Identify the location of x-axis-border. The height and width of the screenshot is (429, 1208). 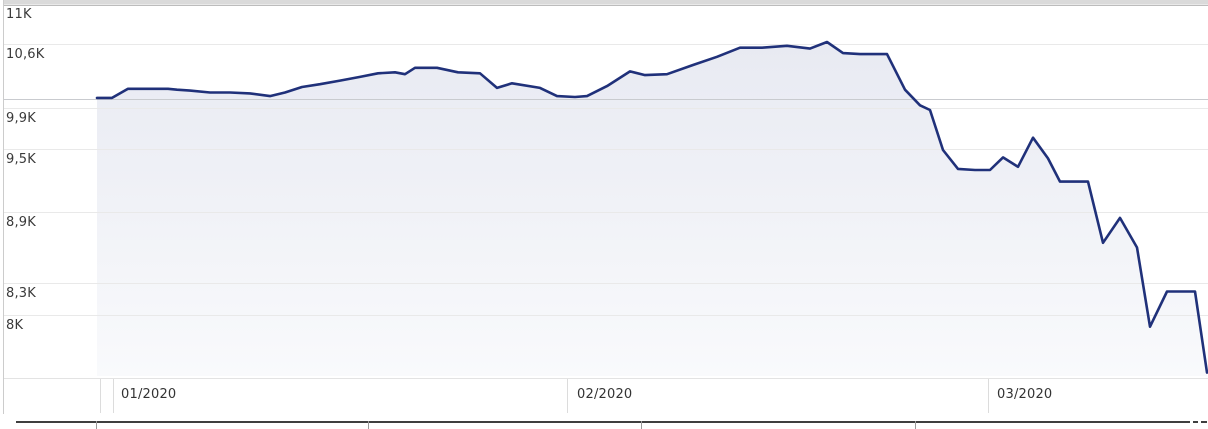
(606, 378).